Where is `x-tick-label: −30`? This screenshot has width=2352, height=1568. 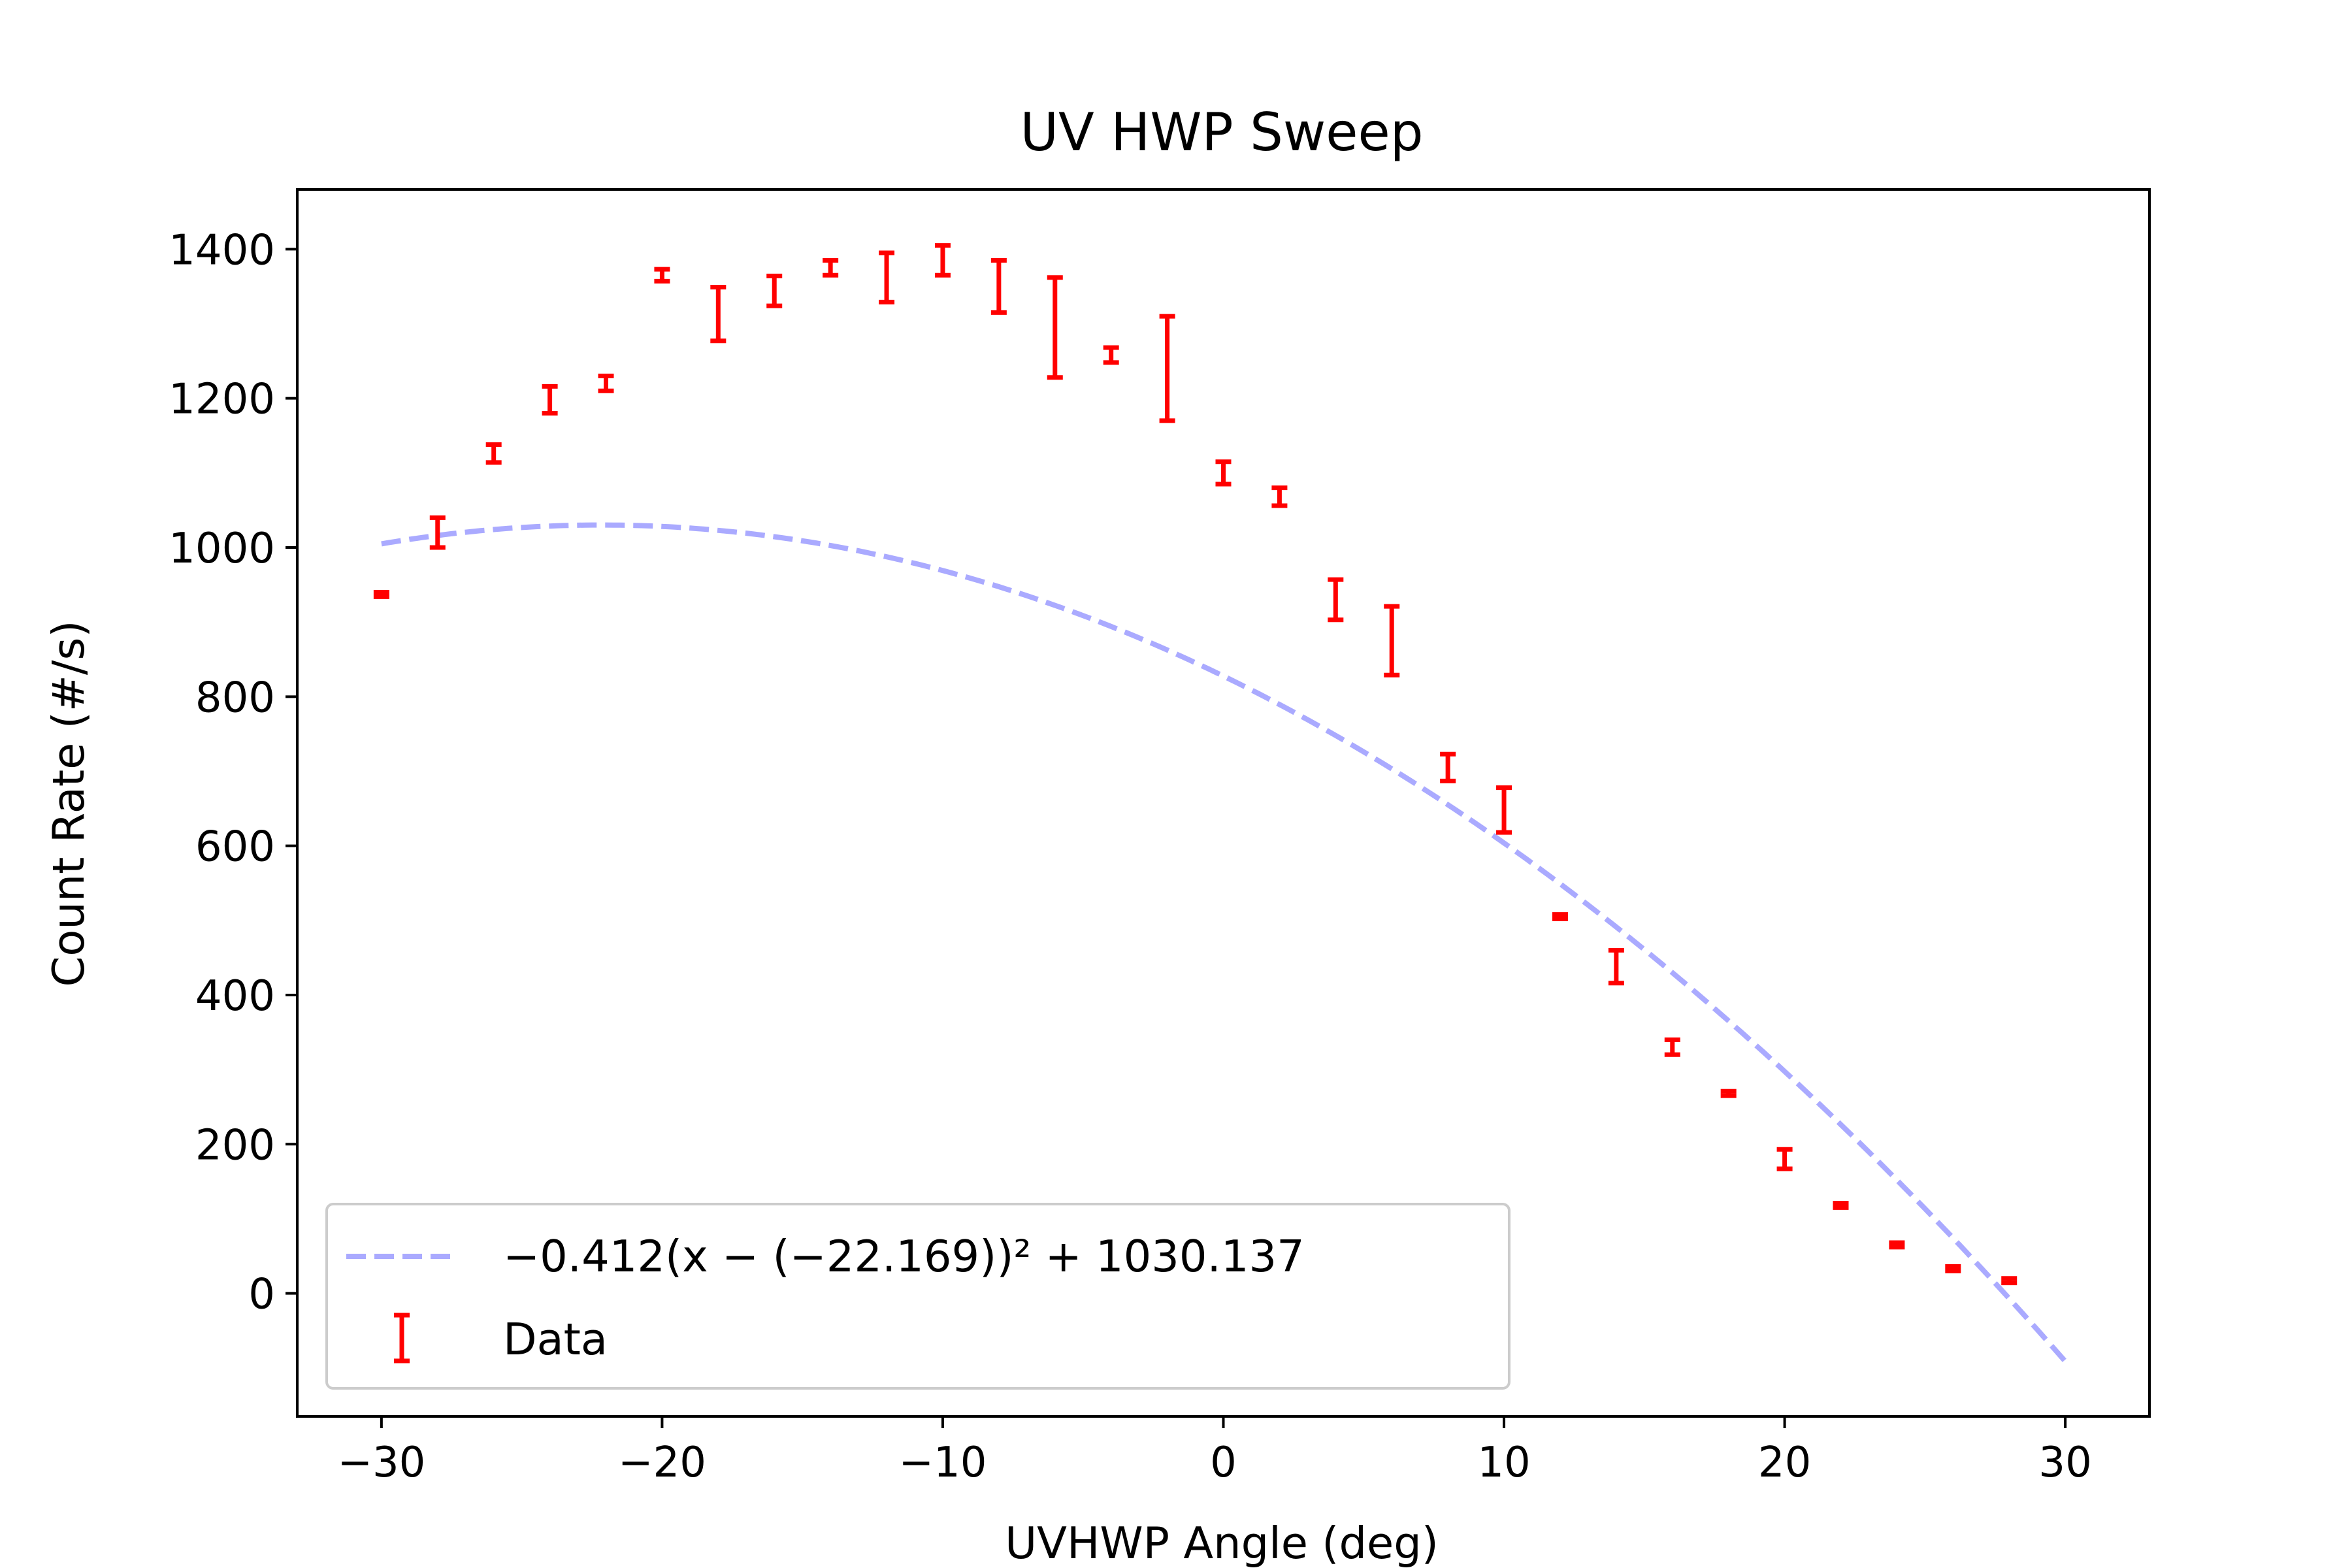
x-tick-label: −30 is located at coordinates (381, 1463).